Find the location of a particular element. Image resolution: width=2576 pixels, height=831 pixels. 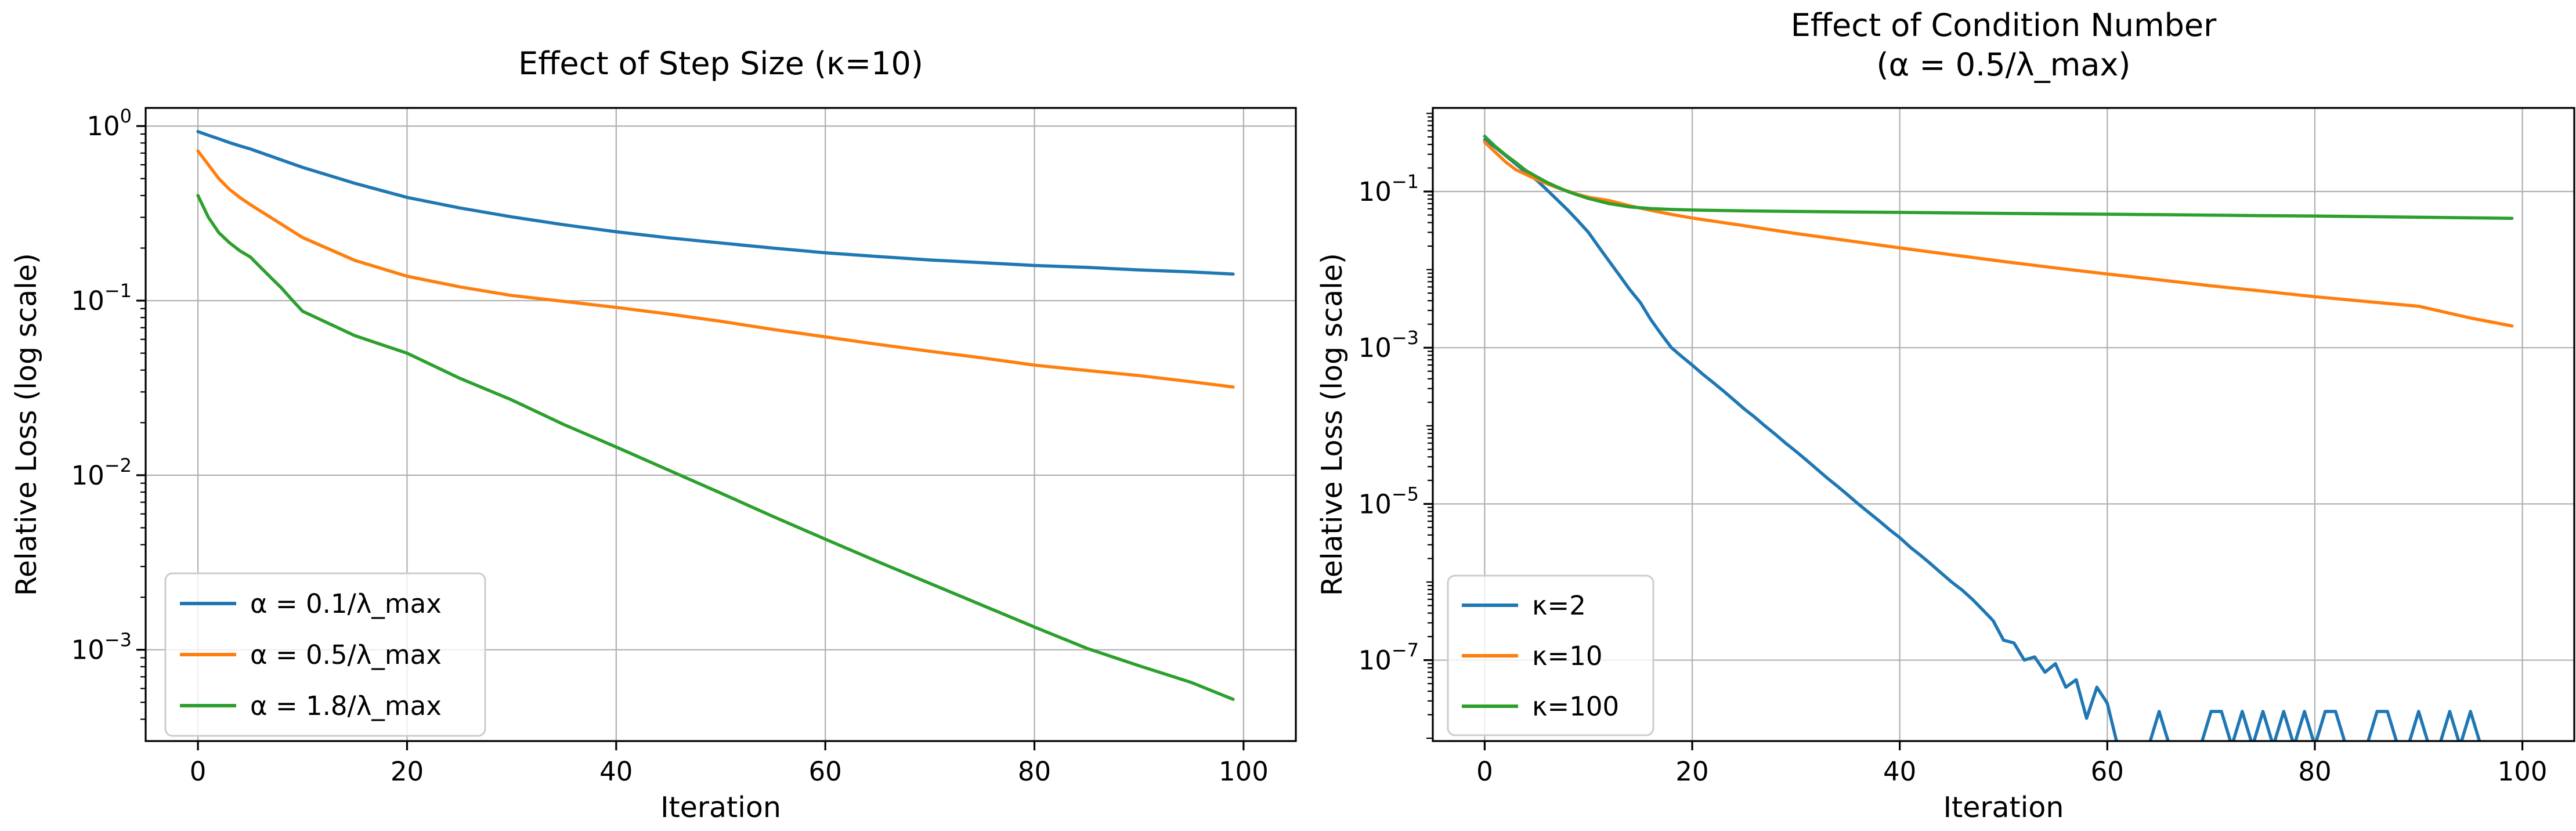

series-line-1-alpha is located at coordinates (715, 269).